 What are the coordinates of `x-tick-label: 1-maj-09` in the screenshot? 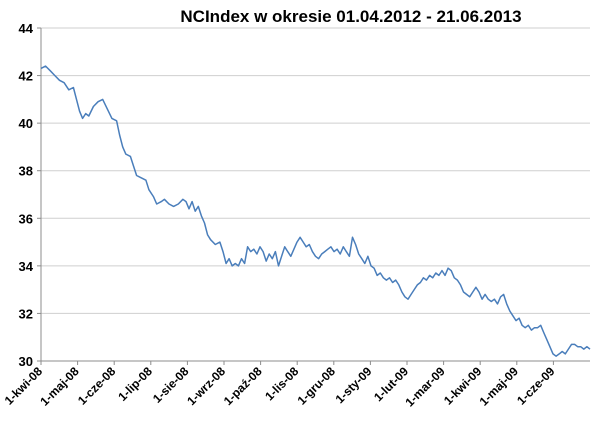 It's located at (499, 386).